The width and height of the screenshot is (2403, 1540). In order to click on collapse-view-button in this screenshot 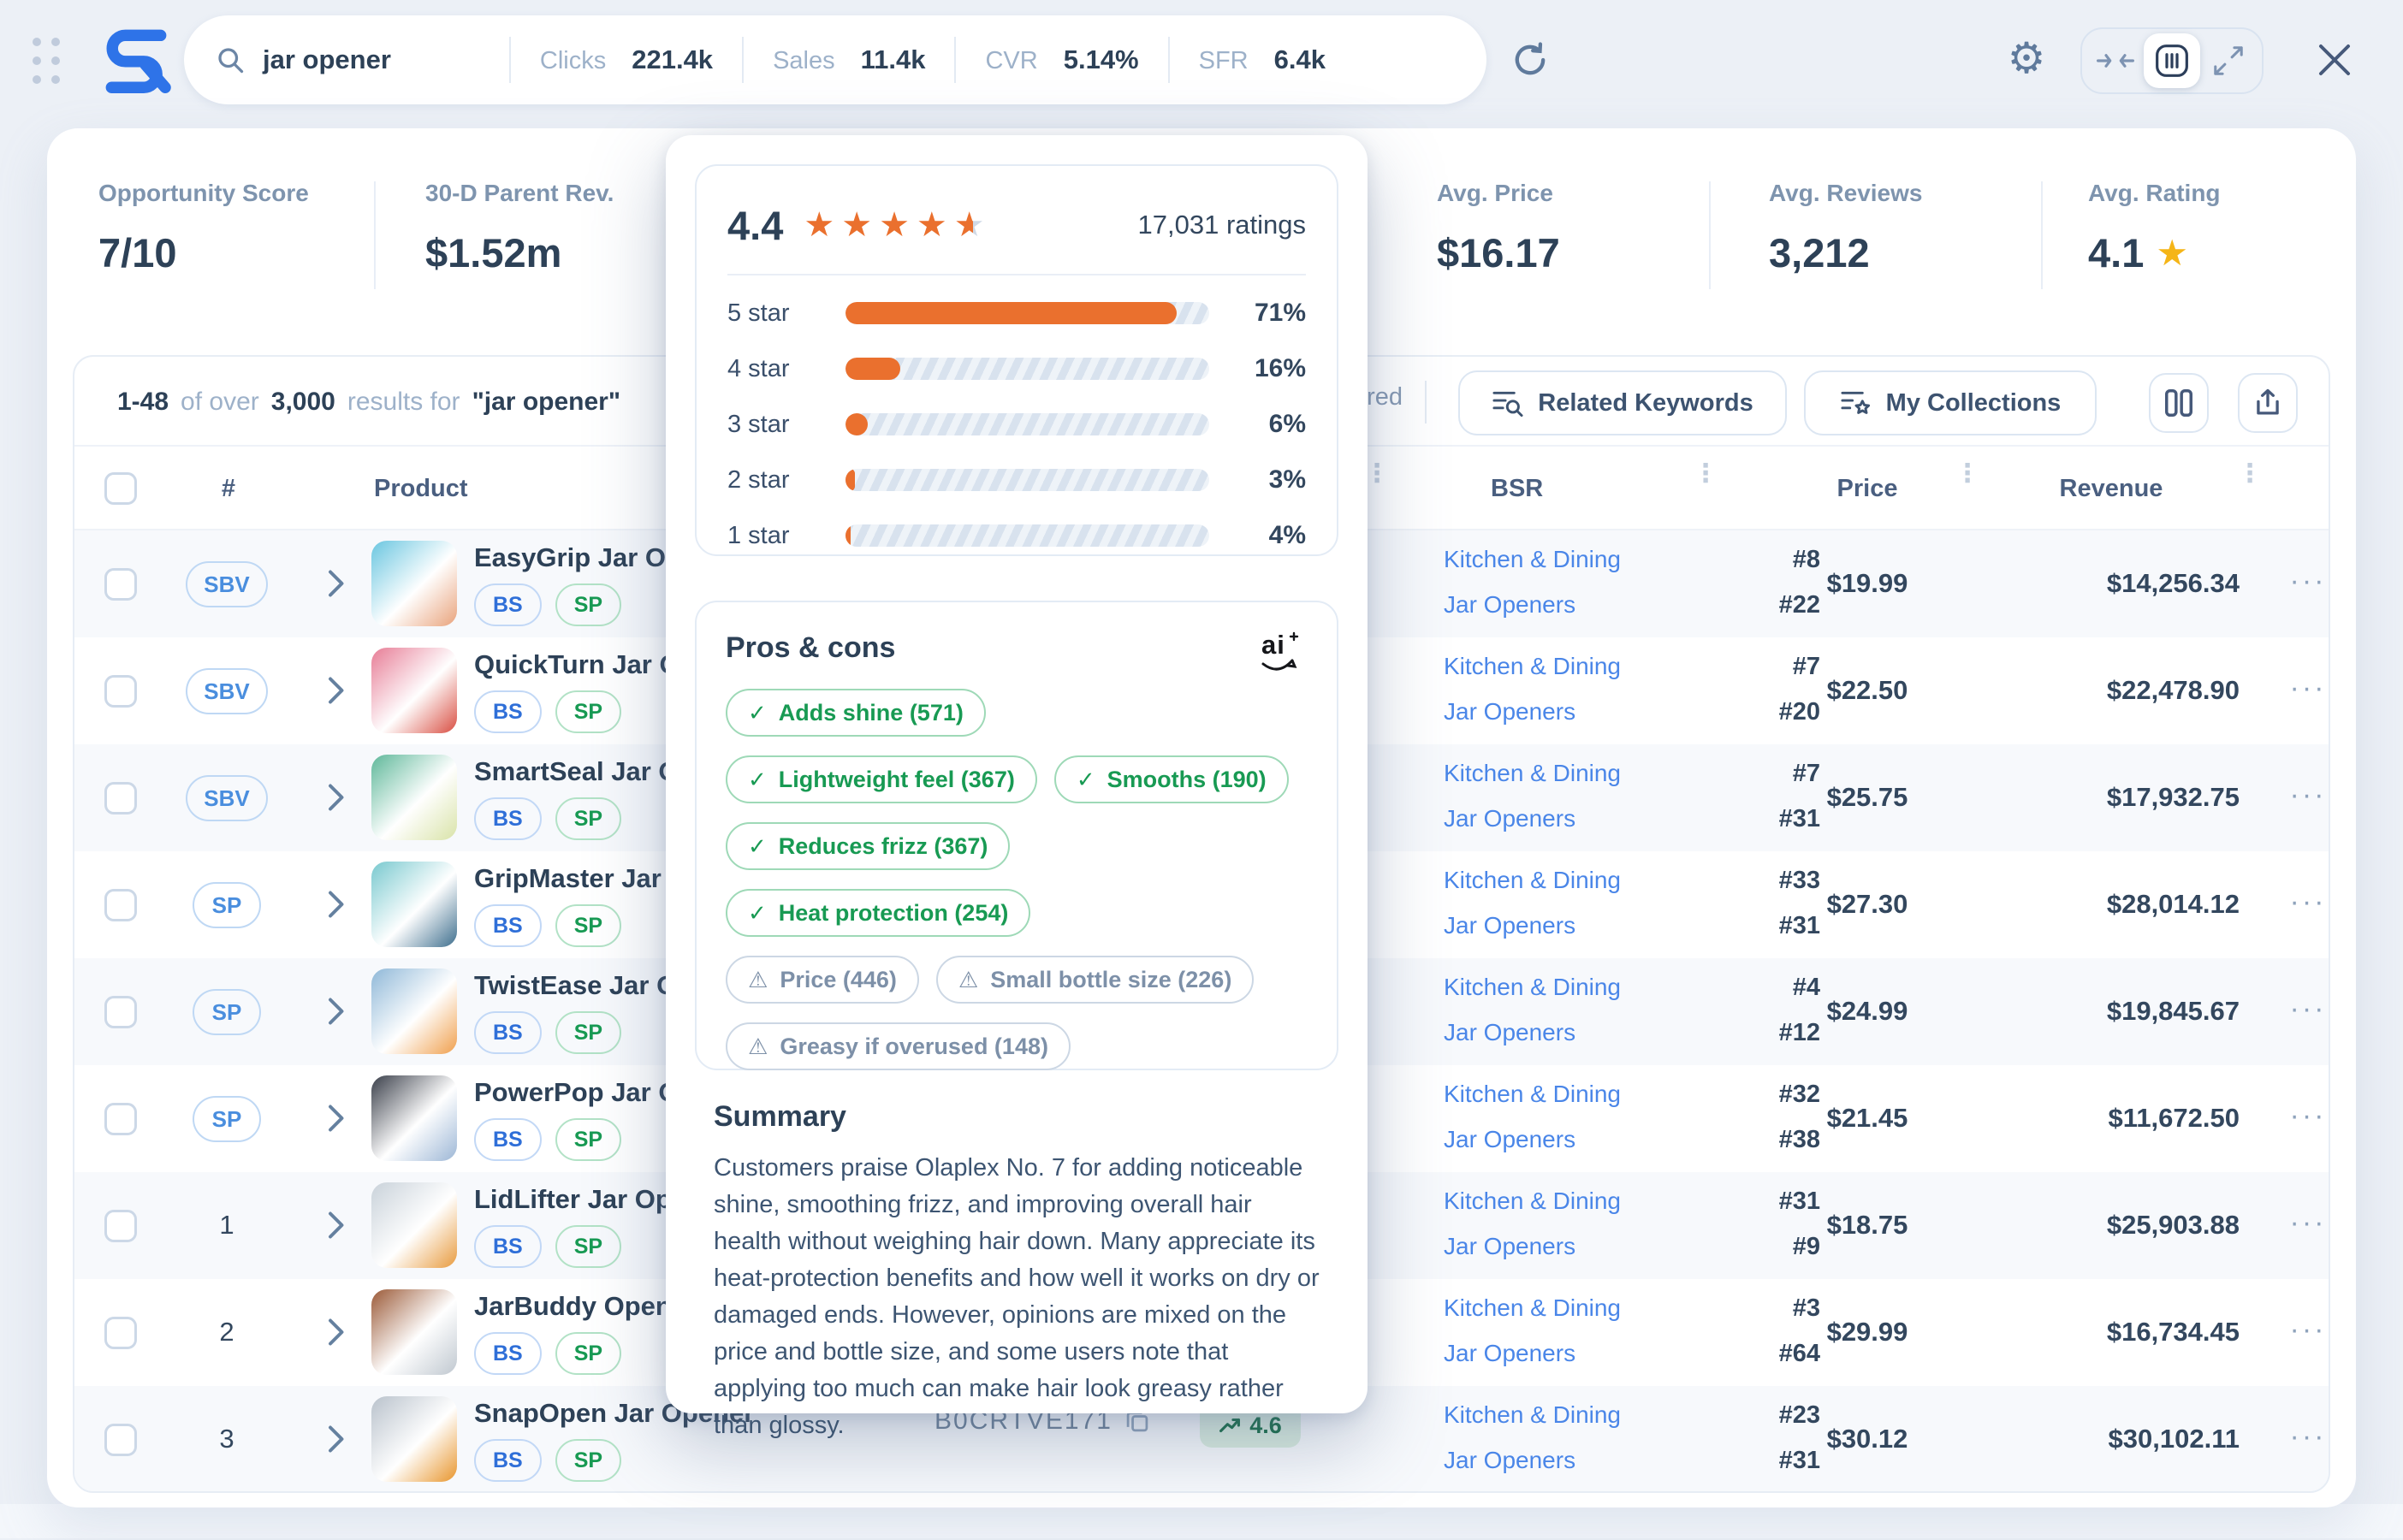, I will do `click(2115, 60)`.